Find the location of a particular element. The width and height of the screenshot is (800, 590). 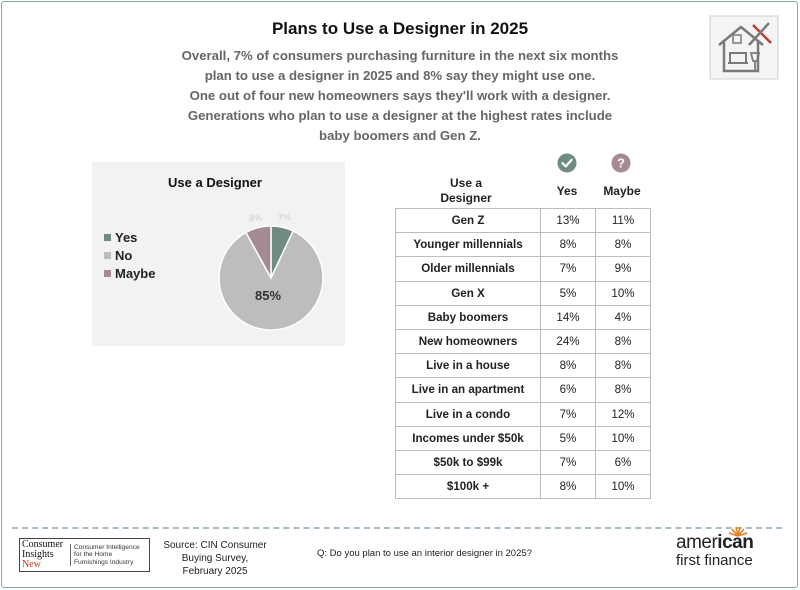

table-row: $100k +8% 10% is located at coordinates (523, 487).